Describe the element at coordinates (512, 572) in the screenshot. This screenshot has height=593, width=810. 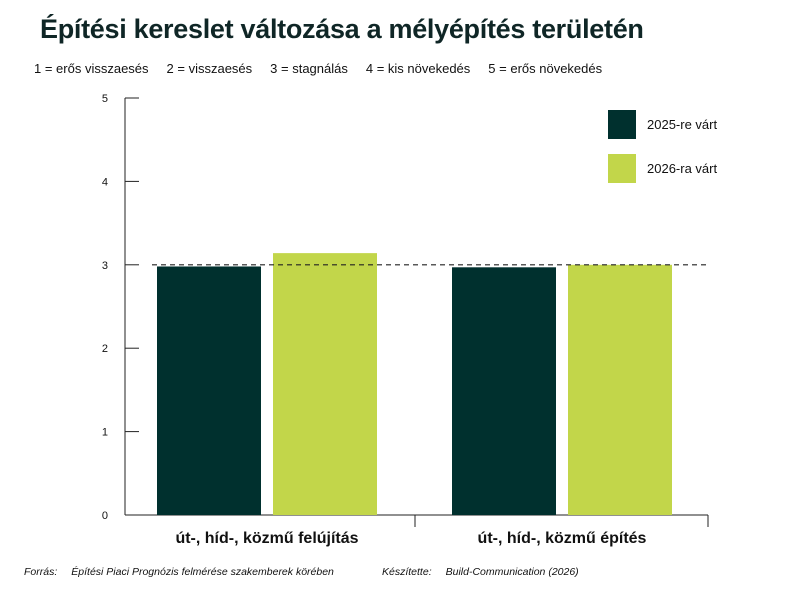
I see `author-text: Build-Communication (2026)` at that location.